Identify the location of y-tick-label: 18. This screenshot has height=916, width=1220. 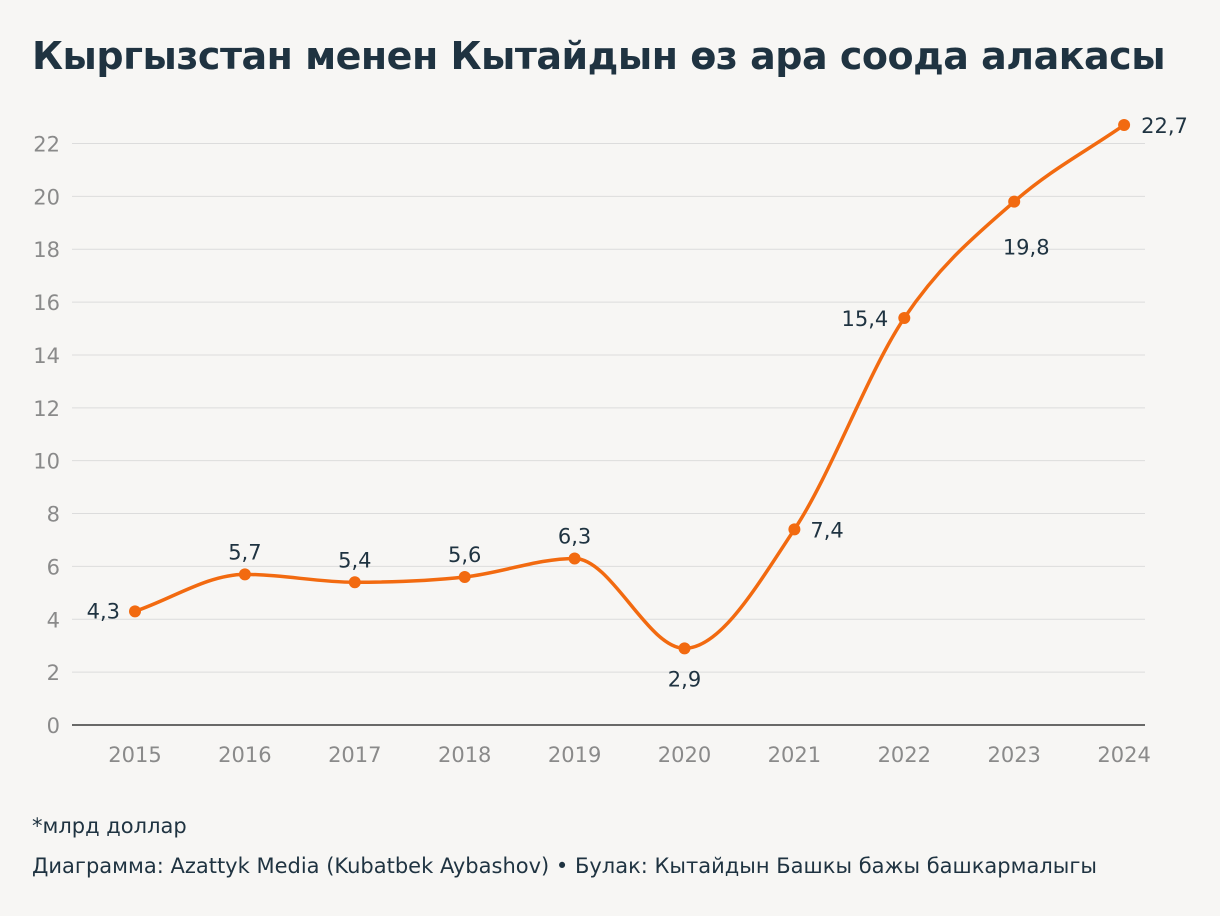
(46, 250).